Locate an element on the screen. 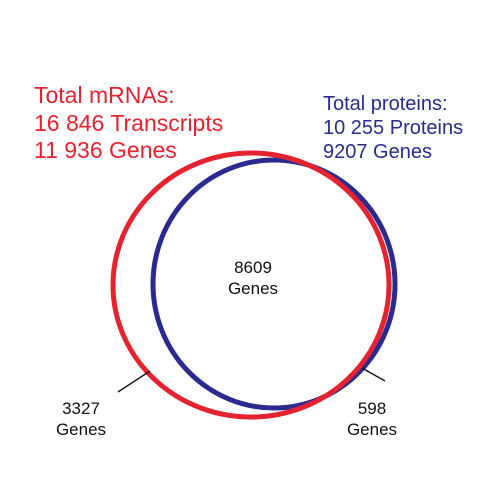 The width and height of the screenshot is (500, 500). protein-gene-count: 9207 Genes is located at coordinates (377, 152).